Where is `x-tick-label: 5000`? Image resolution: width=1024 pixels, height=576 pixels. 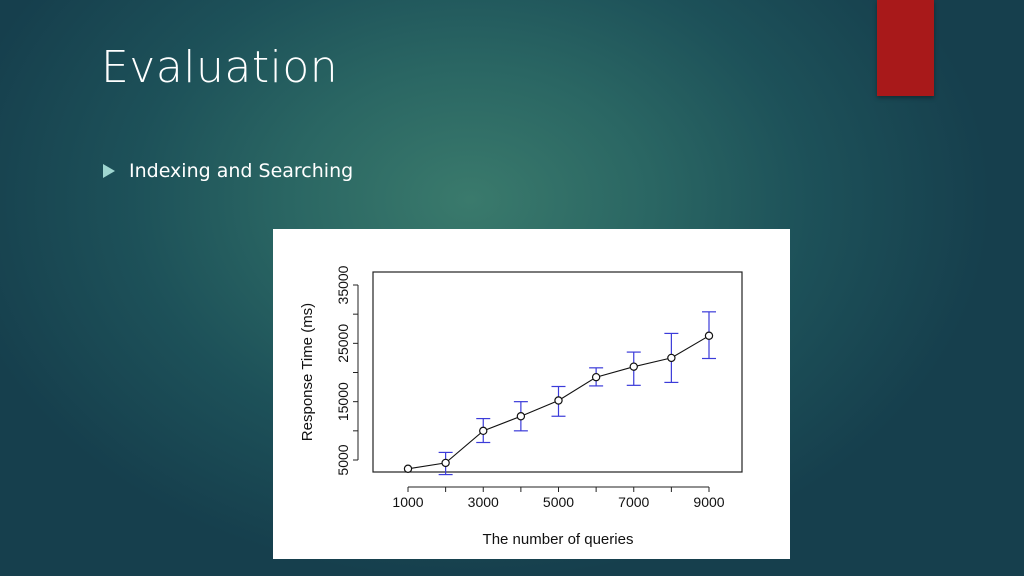 x-tick-label: 5000 is located at coordinates (558, 502).